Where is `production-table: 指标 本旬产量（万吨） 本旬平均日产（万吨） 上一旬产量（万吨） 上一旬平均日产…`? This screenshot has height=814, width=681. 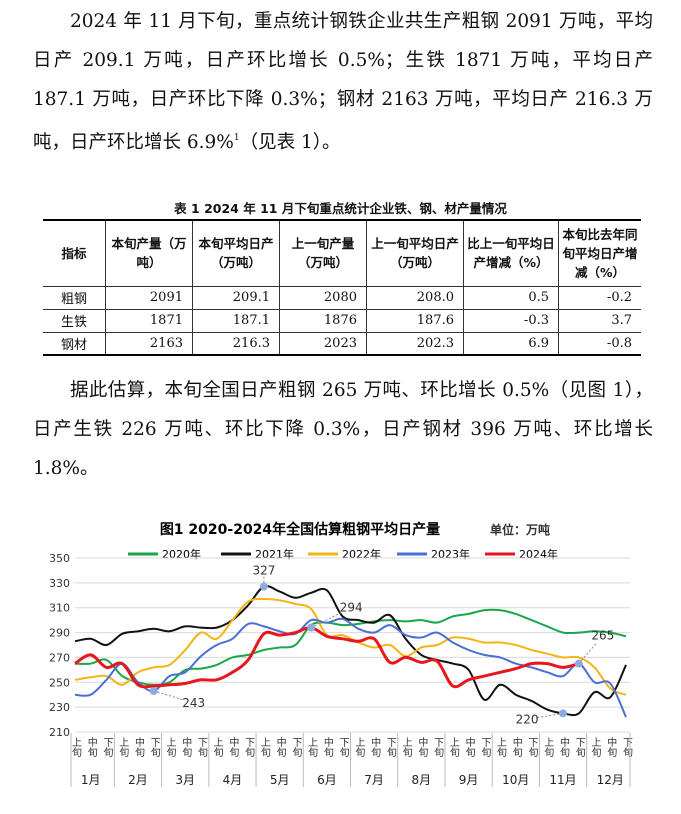
production-table: 指标 本旬产量（万吨） 本旬平均日产（万吨） 上一旬产量（万吨） 上一旬平均日产… is located at coordinates (342, 287).